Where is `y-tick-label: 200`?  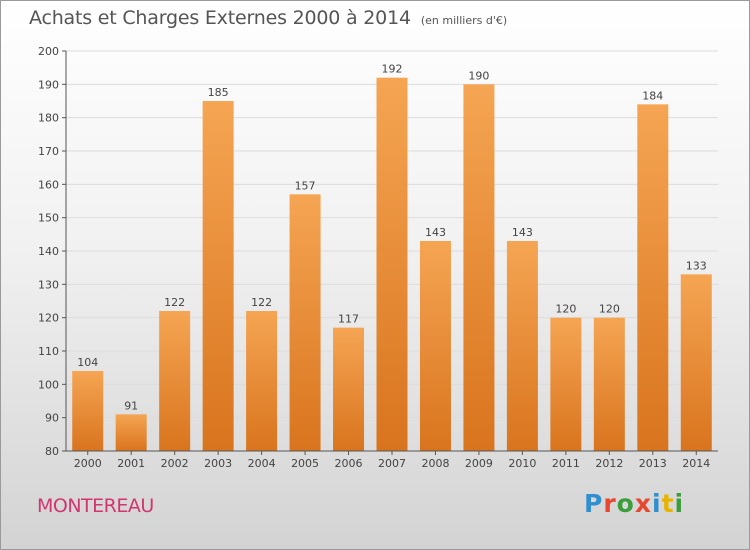 y-tick-label: 200 is located at coordinates (48, 51).